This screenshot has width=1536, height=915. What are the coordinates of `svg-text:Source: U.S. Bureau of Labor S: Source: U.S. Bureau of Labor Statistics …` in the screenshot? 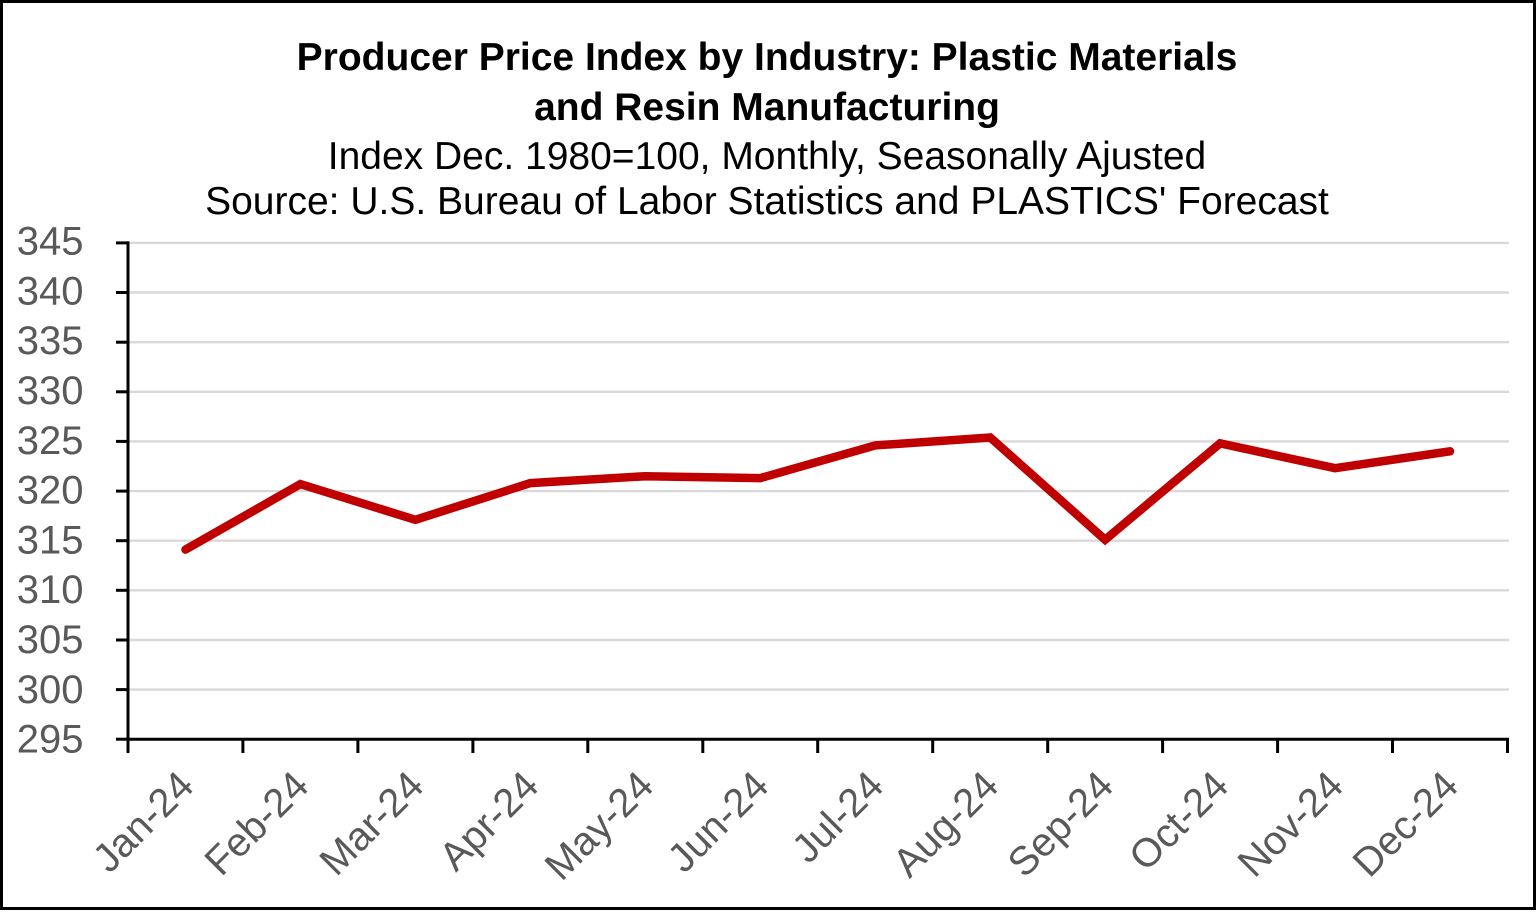 It's located at (767, 201).